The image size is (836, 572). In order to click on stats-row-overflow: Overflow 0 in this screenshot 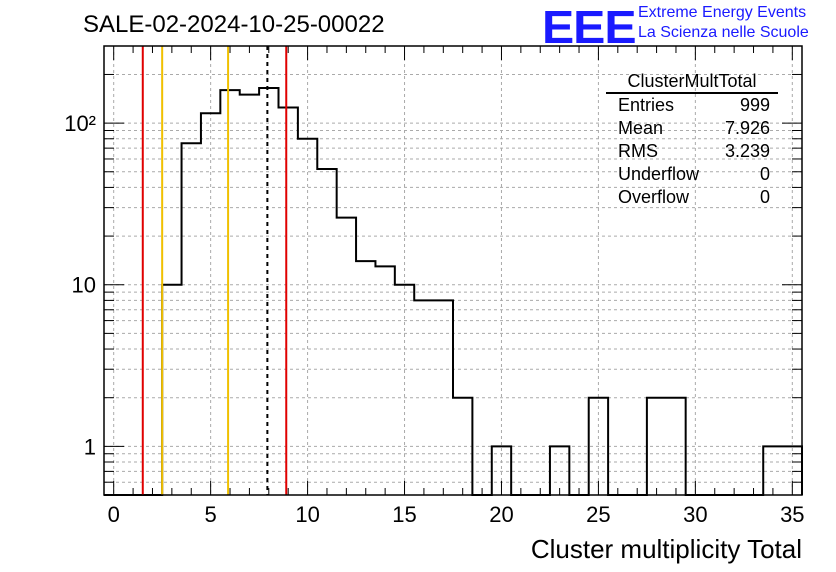, I will do `click(692, 197)`.